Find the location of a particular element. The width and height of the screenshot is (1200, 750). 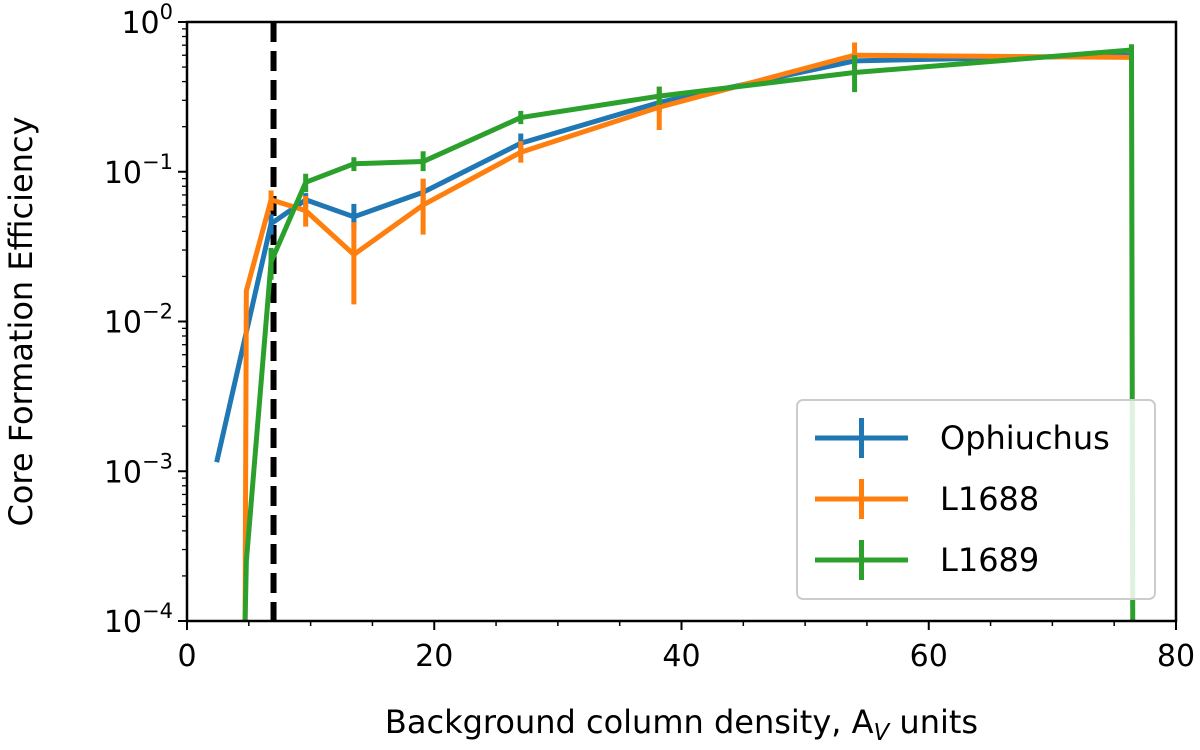

x-tick-label: 80 is located at coordinates (1176, 656).